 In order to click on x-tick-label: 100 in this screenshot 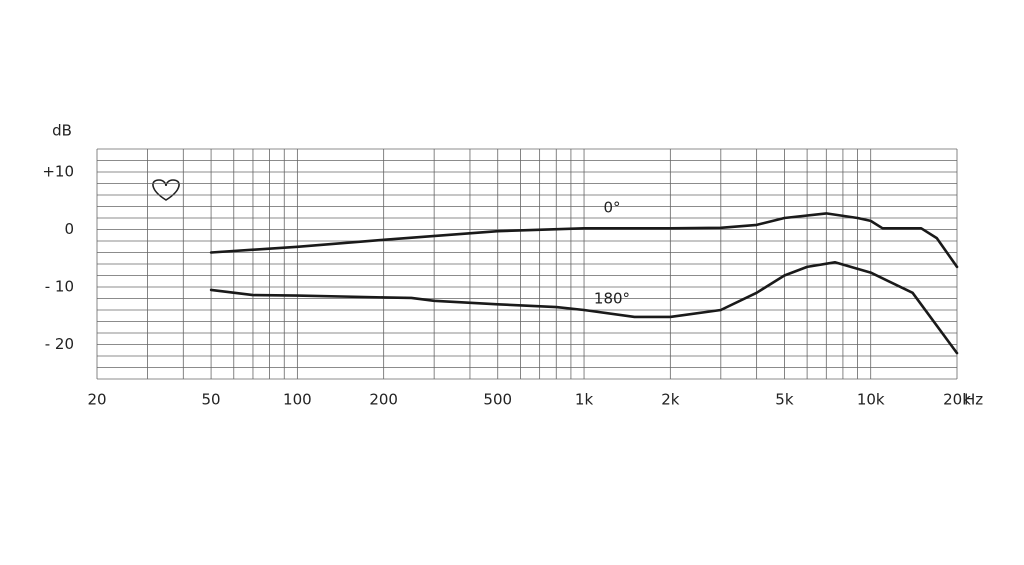, I will do `click(297, 400)`.